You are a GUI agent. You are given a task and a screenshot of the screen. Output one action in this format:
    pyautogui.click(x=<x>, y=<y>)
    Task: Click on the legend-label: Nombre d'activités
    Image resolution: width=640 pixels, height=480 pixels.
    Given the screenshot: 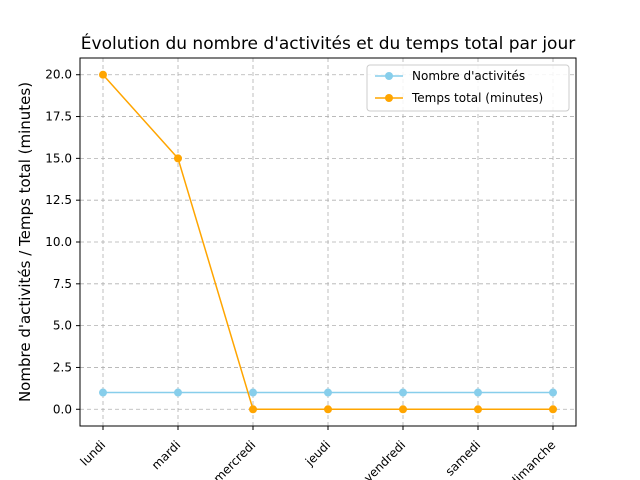 What is the action you would take?
    pyautogui.click(x=468, y=76)
    